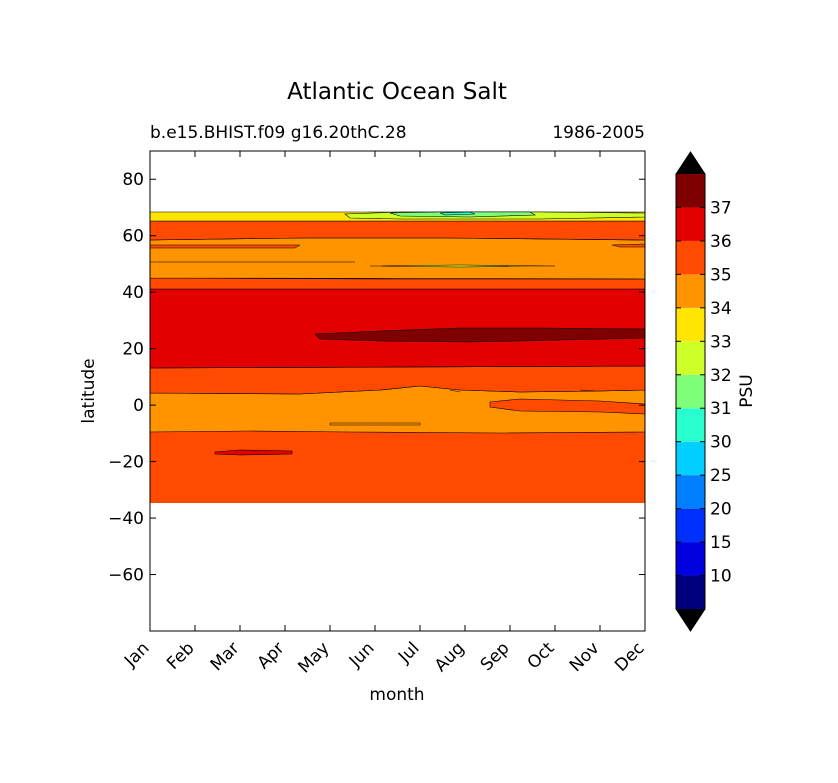 Image resolution: width=838 pixels, height=783 pixels. Describe the element at coordinates (362, 655) in the screenshot. I see `x-tick-label: Jun` at that location.